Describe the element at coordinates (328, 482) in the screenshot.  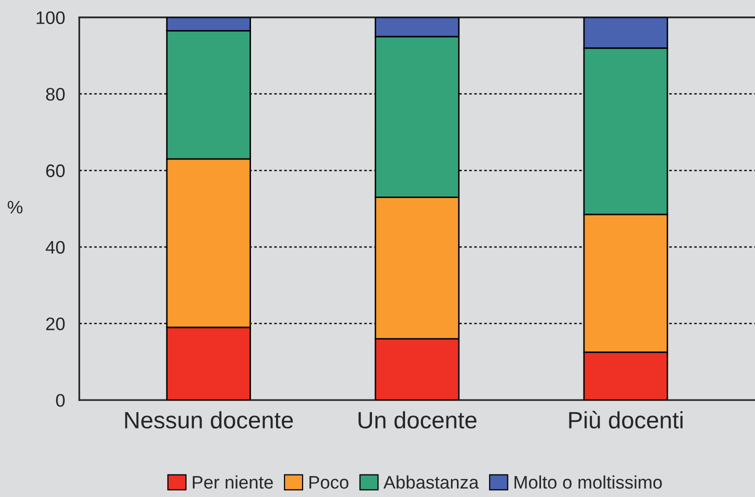
I see `legend-label: Poco` at that location.